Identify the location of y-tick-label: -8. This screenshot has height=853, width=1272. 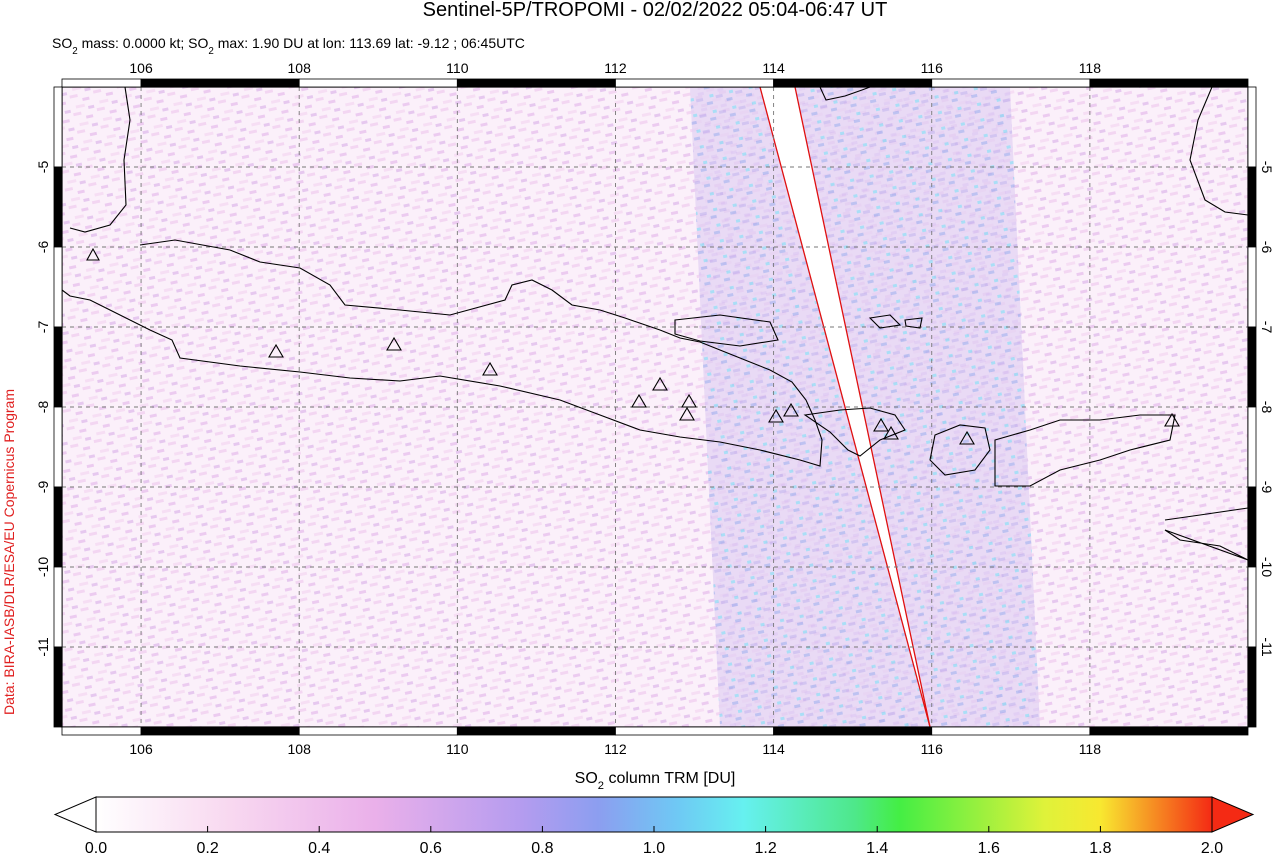
(43, 407).